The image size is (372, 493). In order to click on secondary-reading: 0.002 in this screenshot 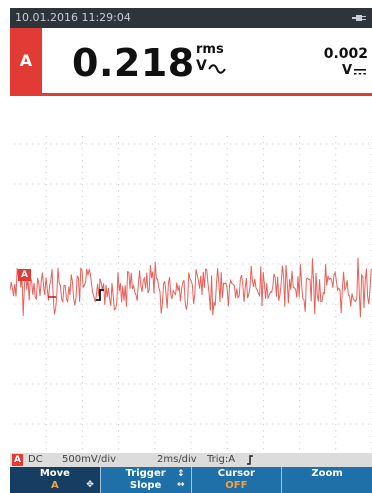, I will do `click(345, 54)`.